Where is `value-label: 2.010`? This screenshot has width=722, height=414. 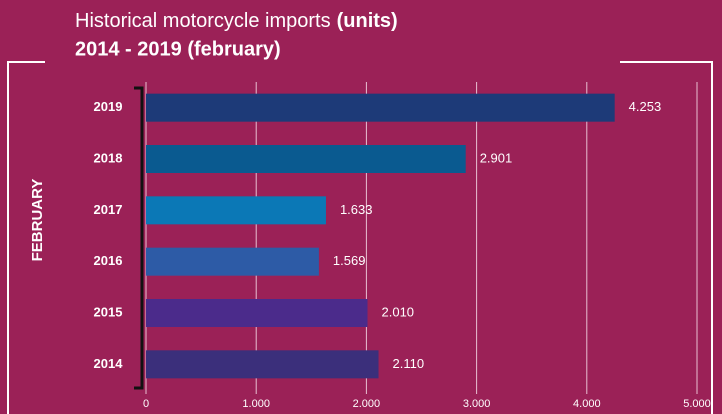 value-label: 2.010 is located at coordinates (398, 311).